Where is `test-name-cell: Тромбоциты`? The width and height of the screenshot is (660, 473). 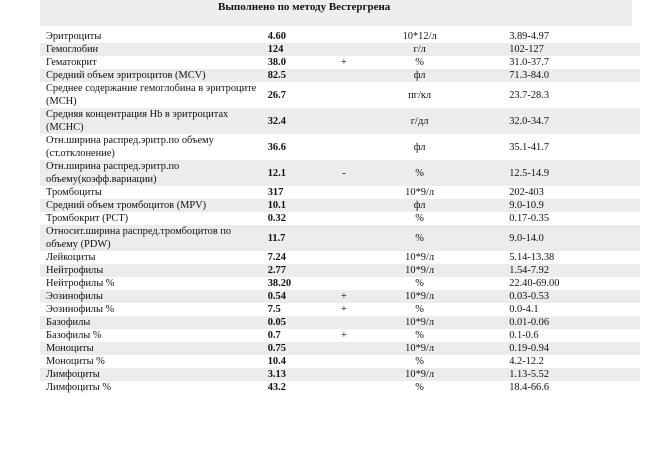
test-name-cell: Тромбоциты is located at coordinates (74, 192).